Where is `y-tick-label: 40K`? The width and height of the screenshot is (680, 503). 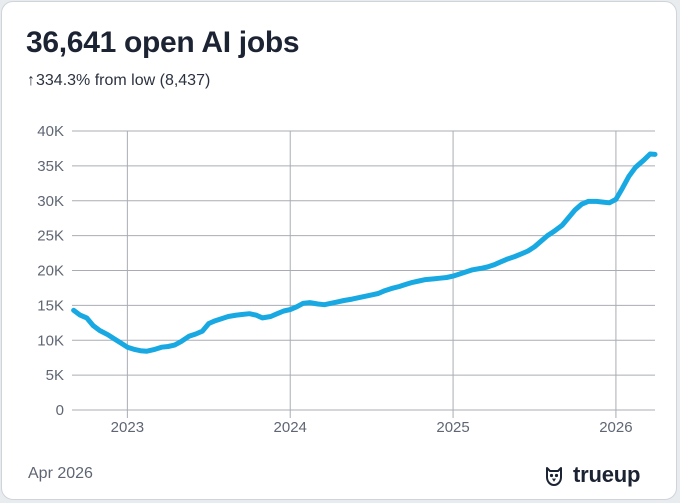 y-tick-label: 40K is located at coordinates (50, 131).